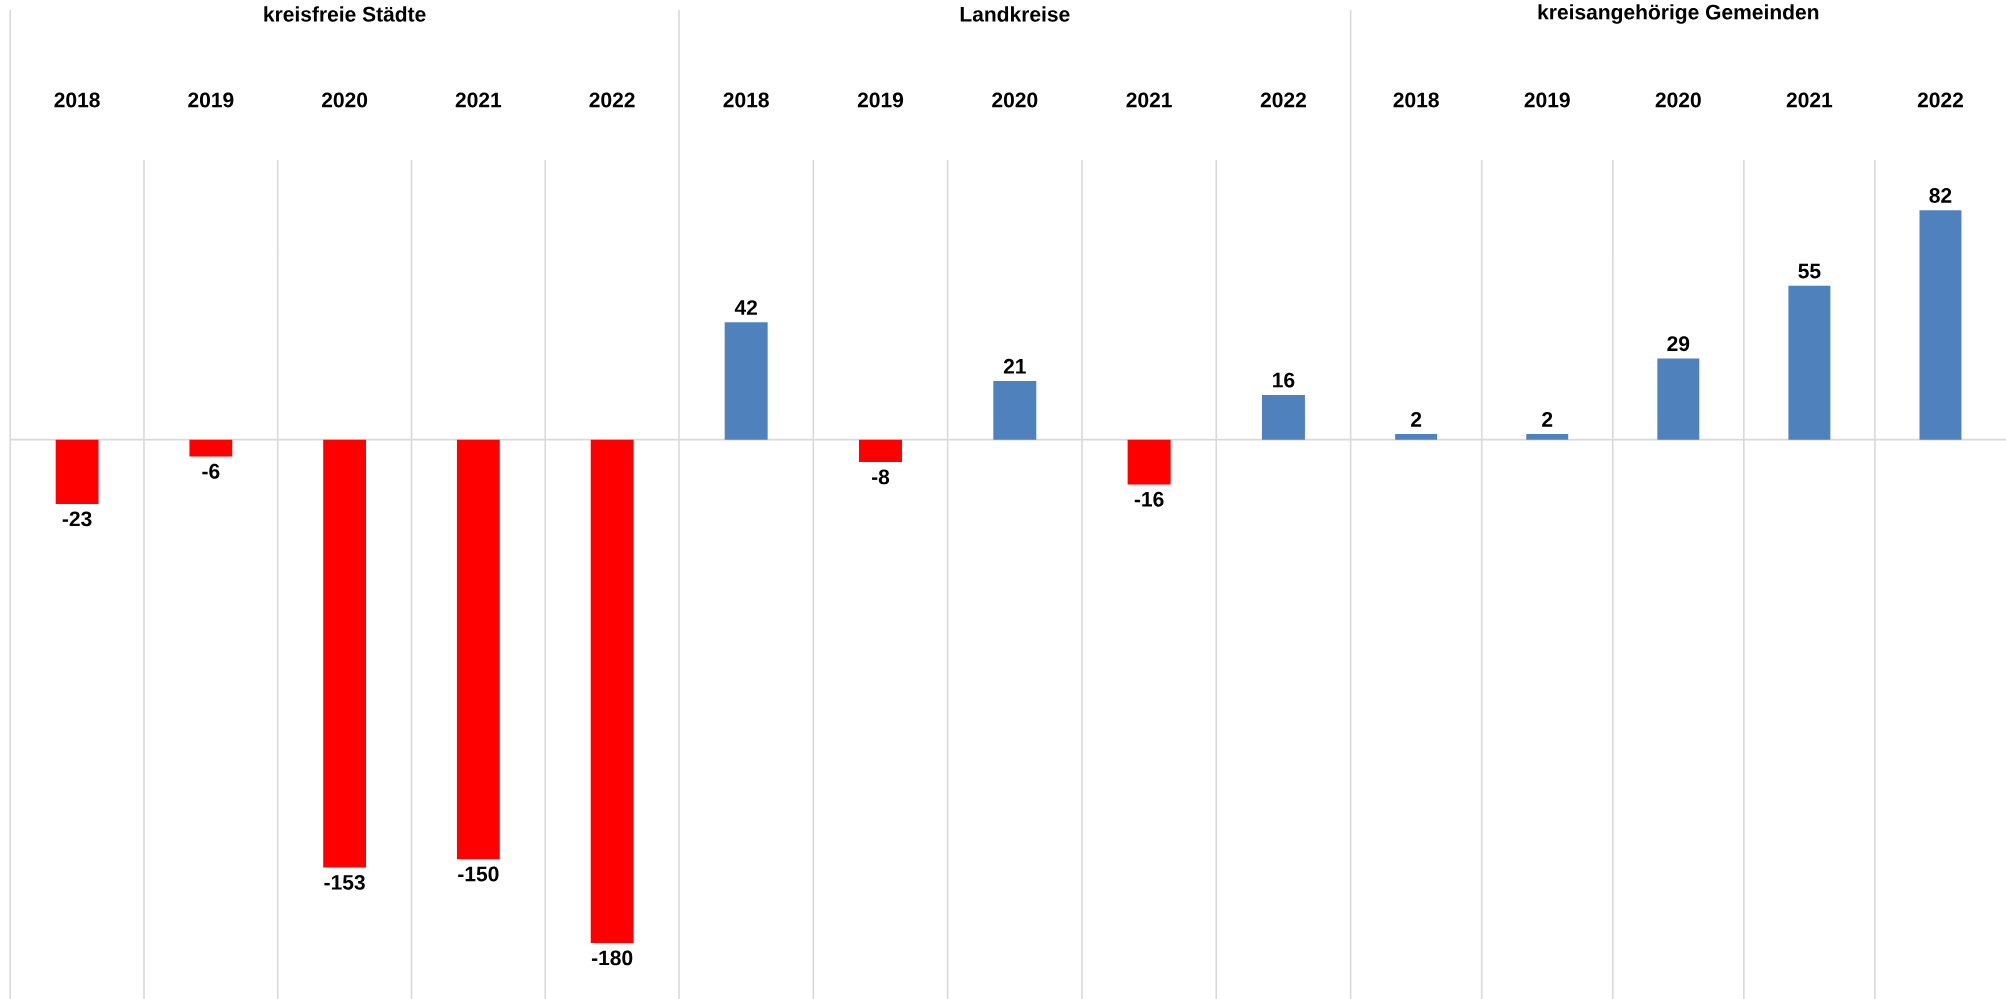 The image size is (2006, 999). I want to click on data-label: -150, so click(478, 874).